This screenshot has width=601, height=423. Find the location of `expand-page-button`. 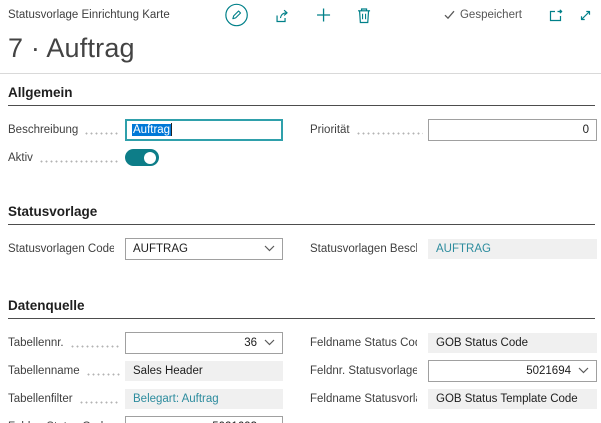

expand-page-button is located at coordinates (585, 15).